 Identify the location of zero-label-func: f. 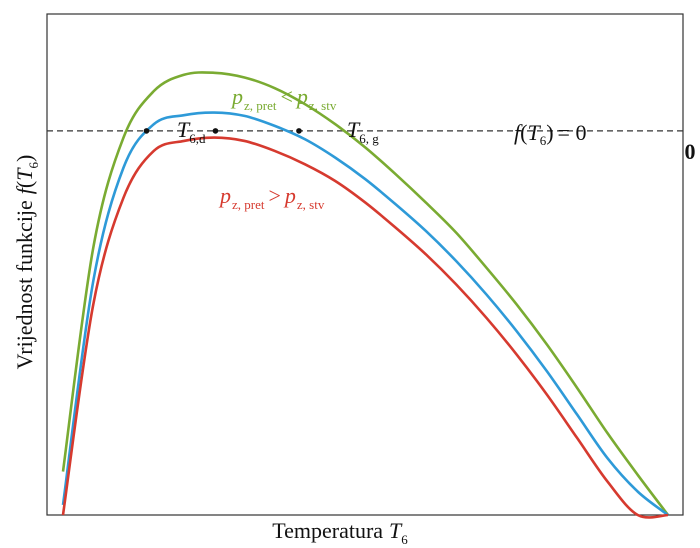
(518, 132).